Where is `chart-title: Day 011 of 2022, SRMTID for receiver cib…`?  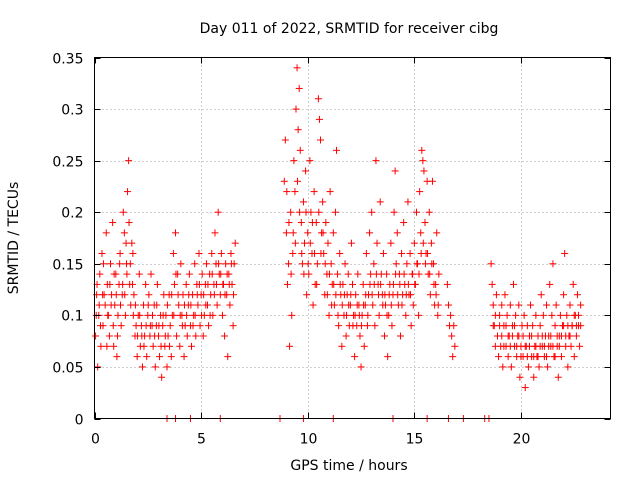
chart-title: Day 011 of 2022, SRMTID for receiver cib… is located at coordinates (349, 29).